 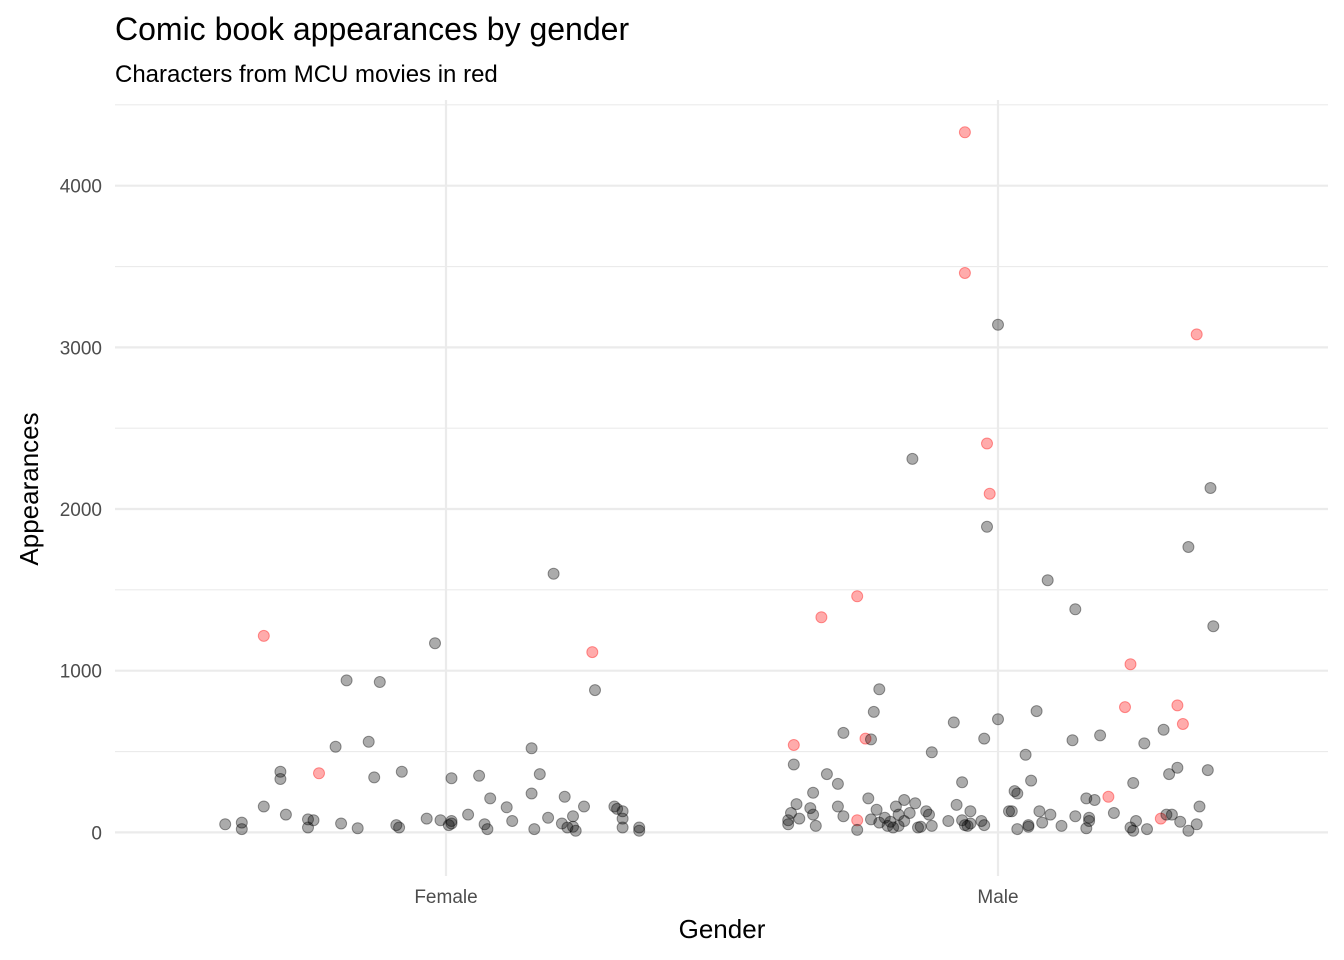 What do you see at coordinates (96, 833) in the screenshot?
I see `y-tick-label: 0` at bounding box center [96, 833].